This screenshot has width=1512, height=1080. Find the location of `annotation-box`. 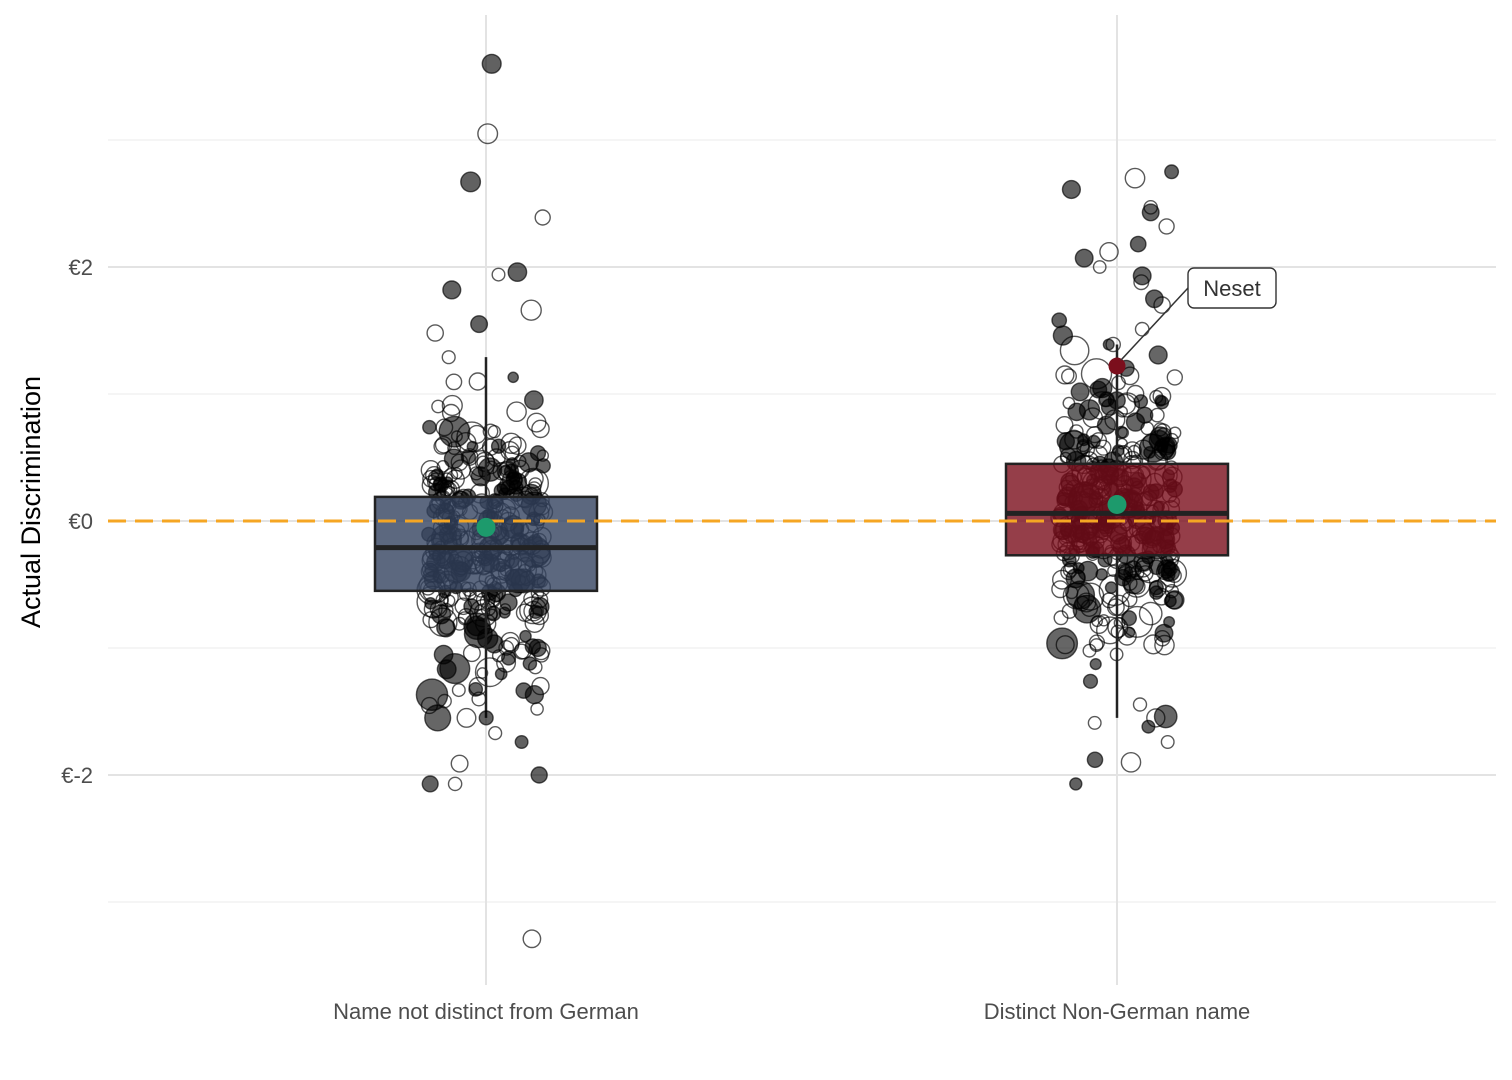

annotation-box is located at coordinates (1232, 288).